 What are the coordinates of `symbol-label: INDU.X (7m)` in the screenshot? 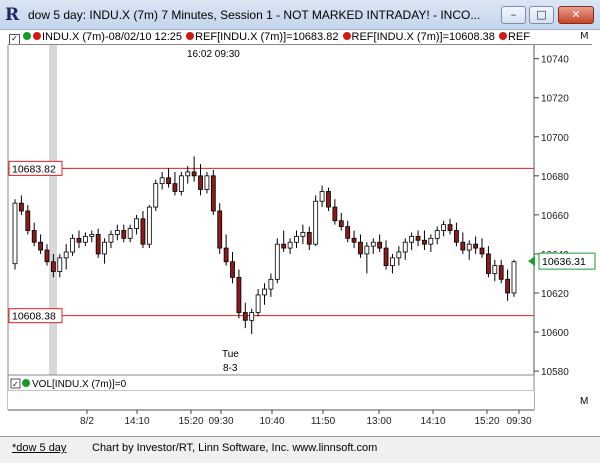 It's located at (73, 37).